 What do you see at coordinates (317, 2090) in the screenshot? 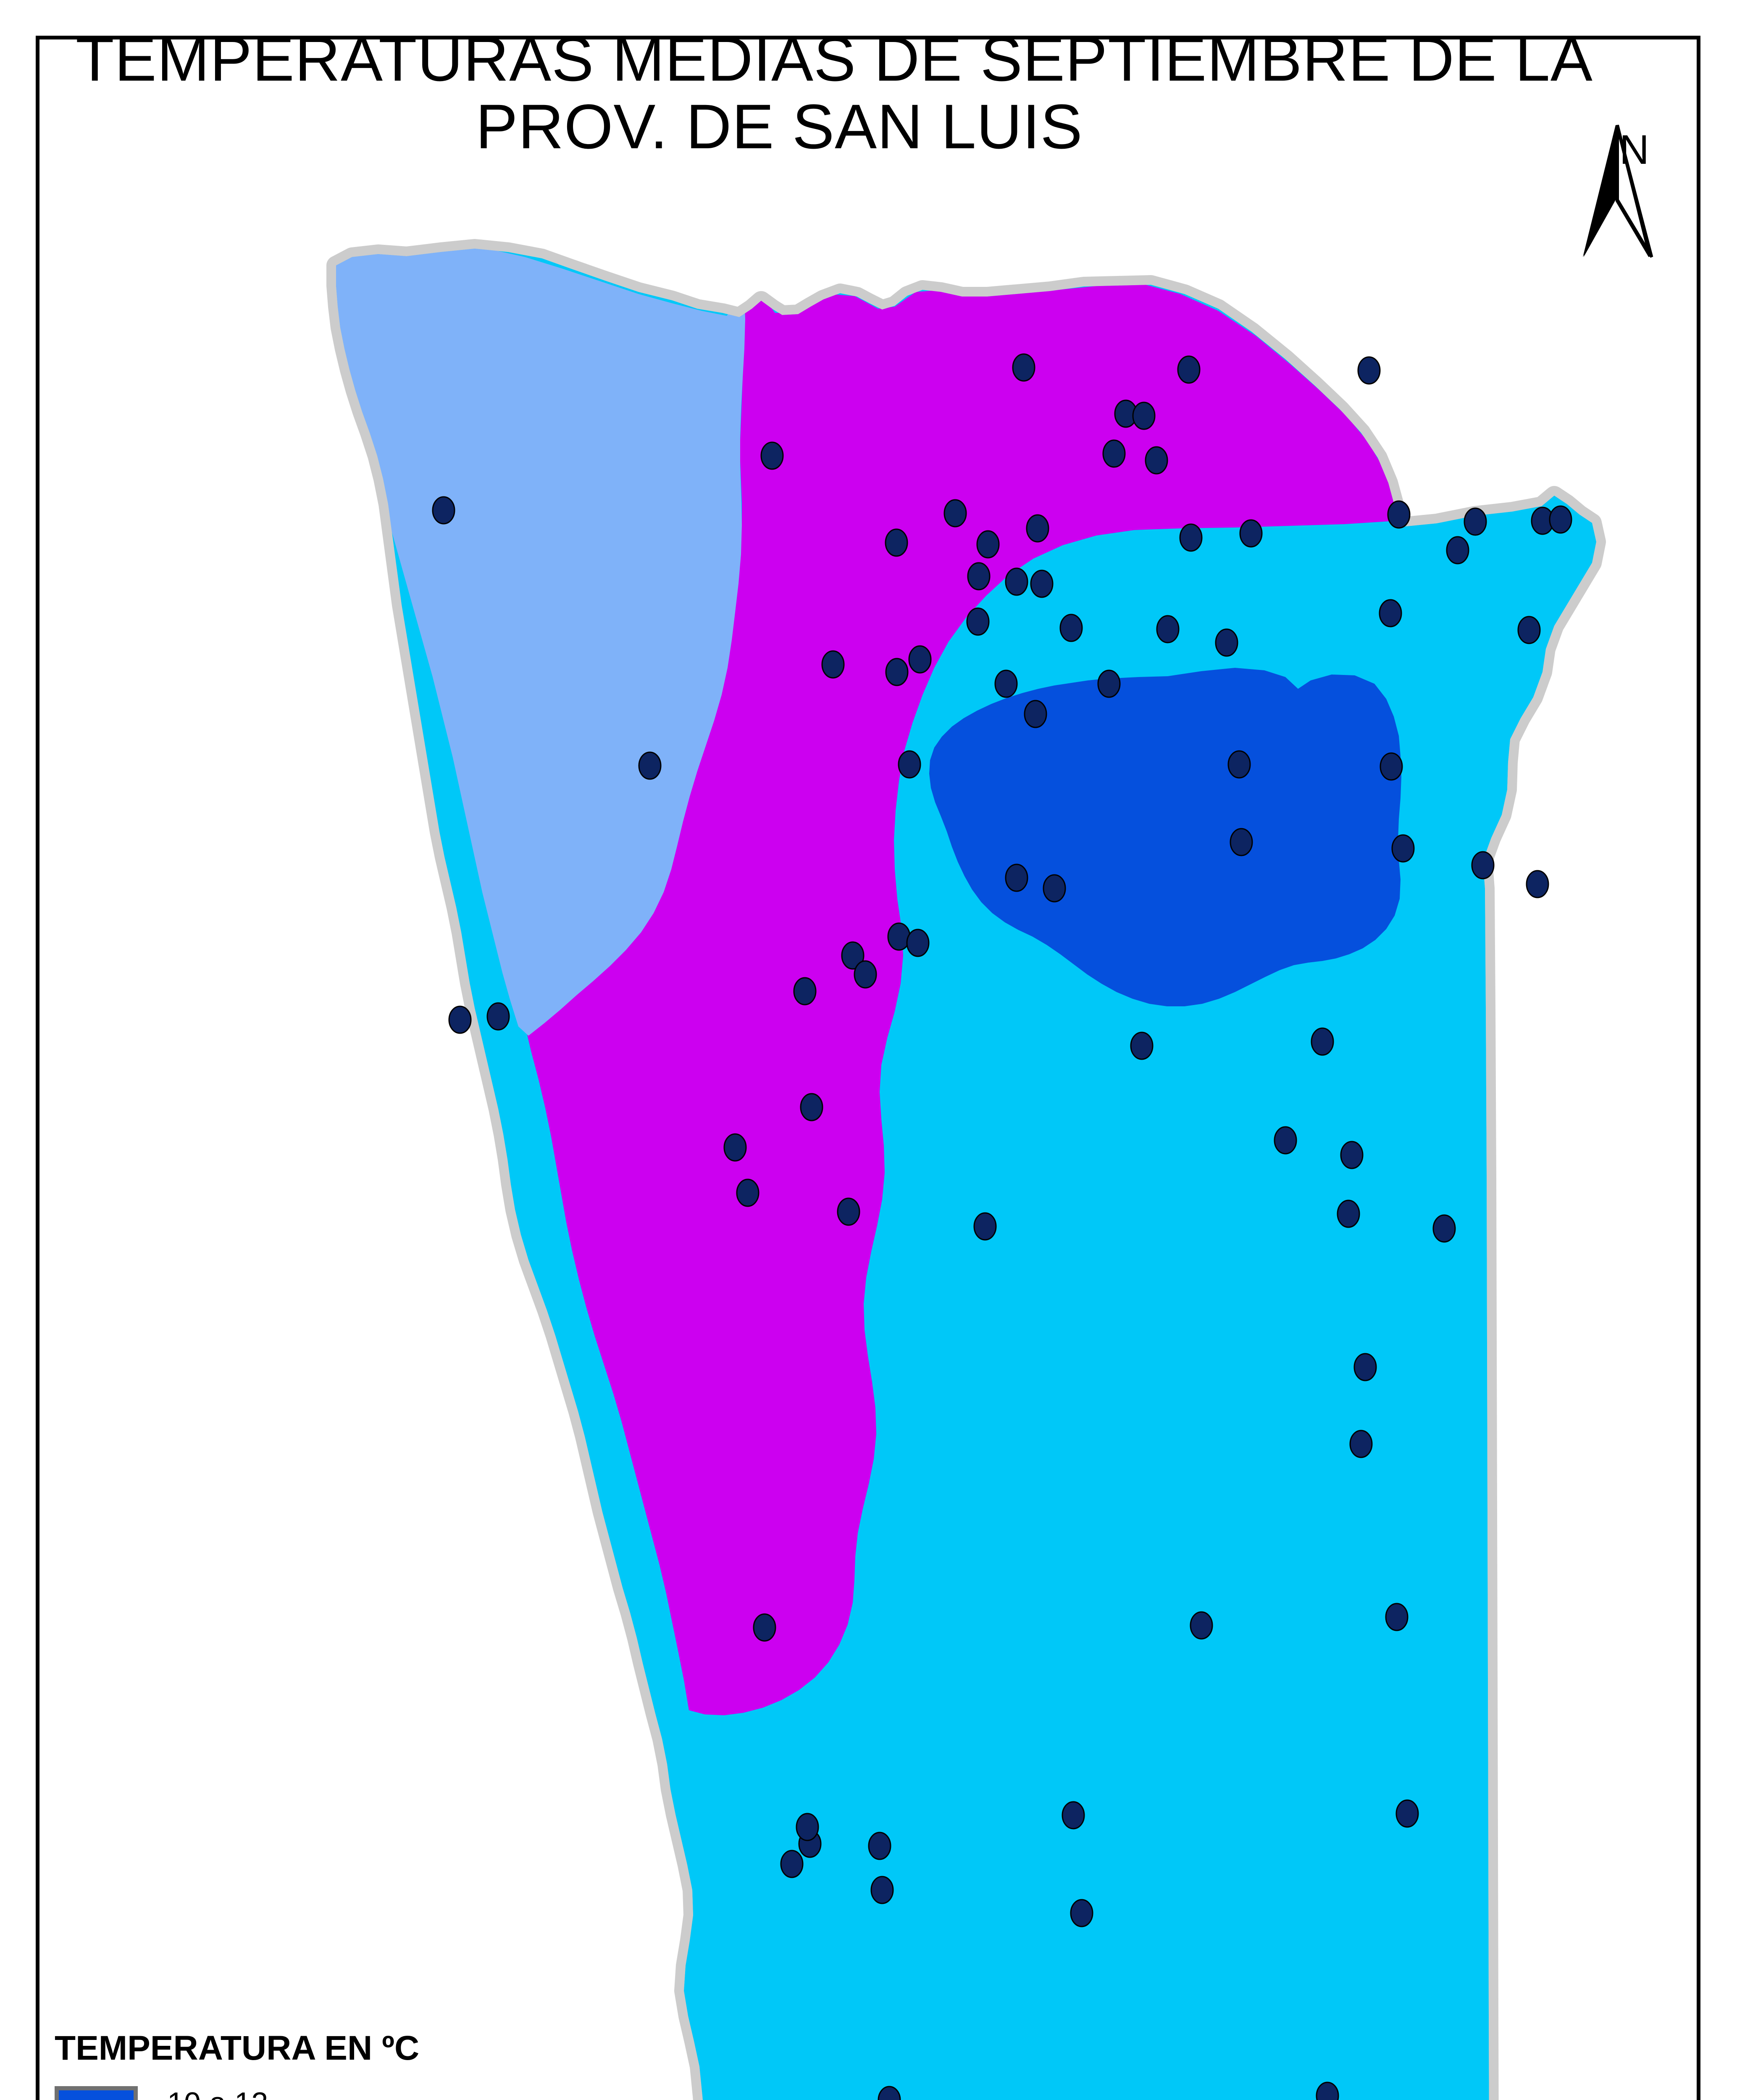
I see `legend-row-10-12: 10 a 12` at bounding box center [317, 2090].